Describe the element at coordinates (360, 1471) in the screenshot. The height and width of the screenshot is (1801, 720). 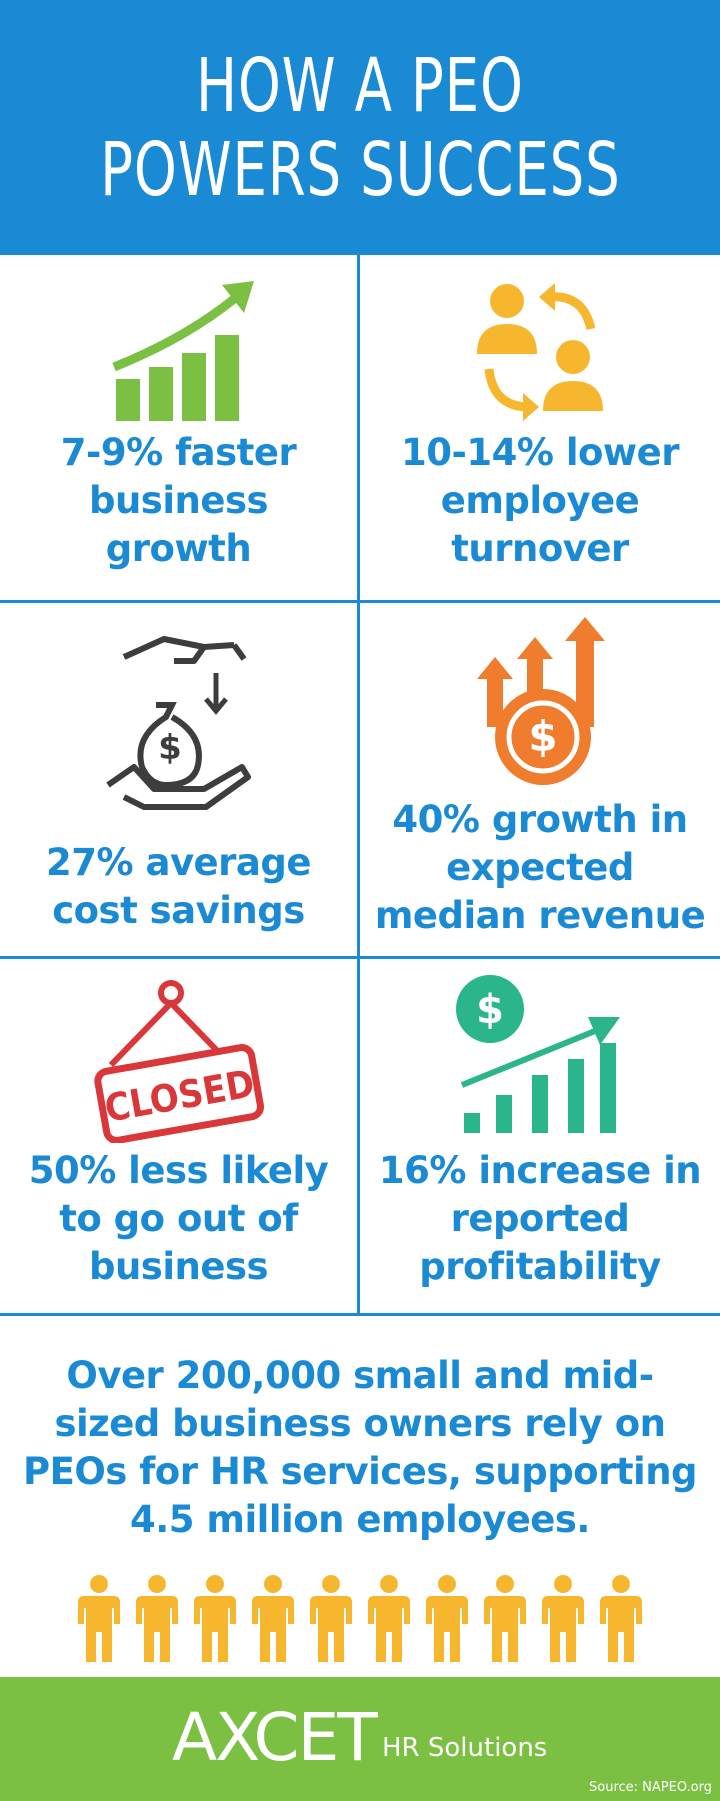
I see `summary-line: PEOs for HR services, supporting` at that location.